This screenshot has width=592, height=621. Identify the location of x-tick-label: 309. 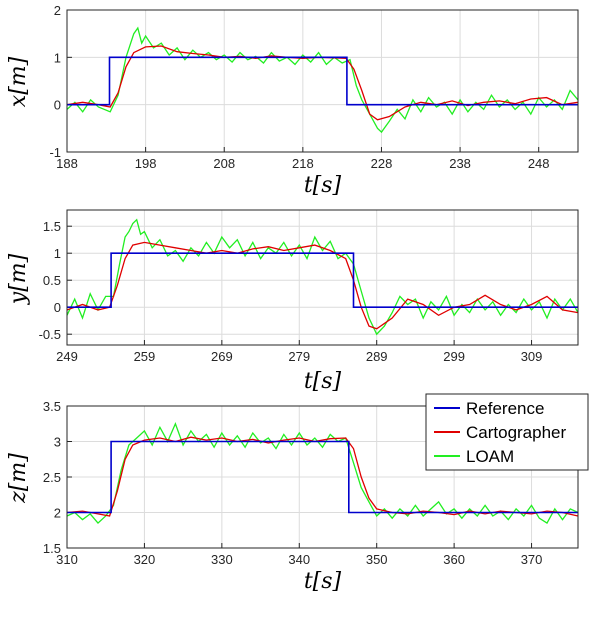
(532, 356).